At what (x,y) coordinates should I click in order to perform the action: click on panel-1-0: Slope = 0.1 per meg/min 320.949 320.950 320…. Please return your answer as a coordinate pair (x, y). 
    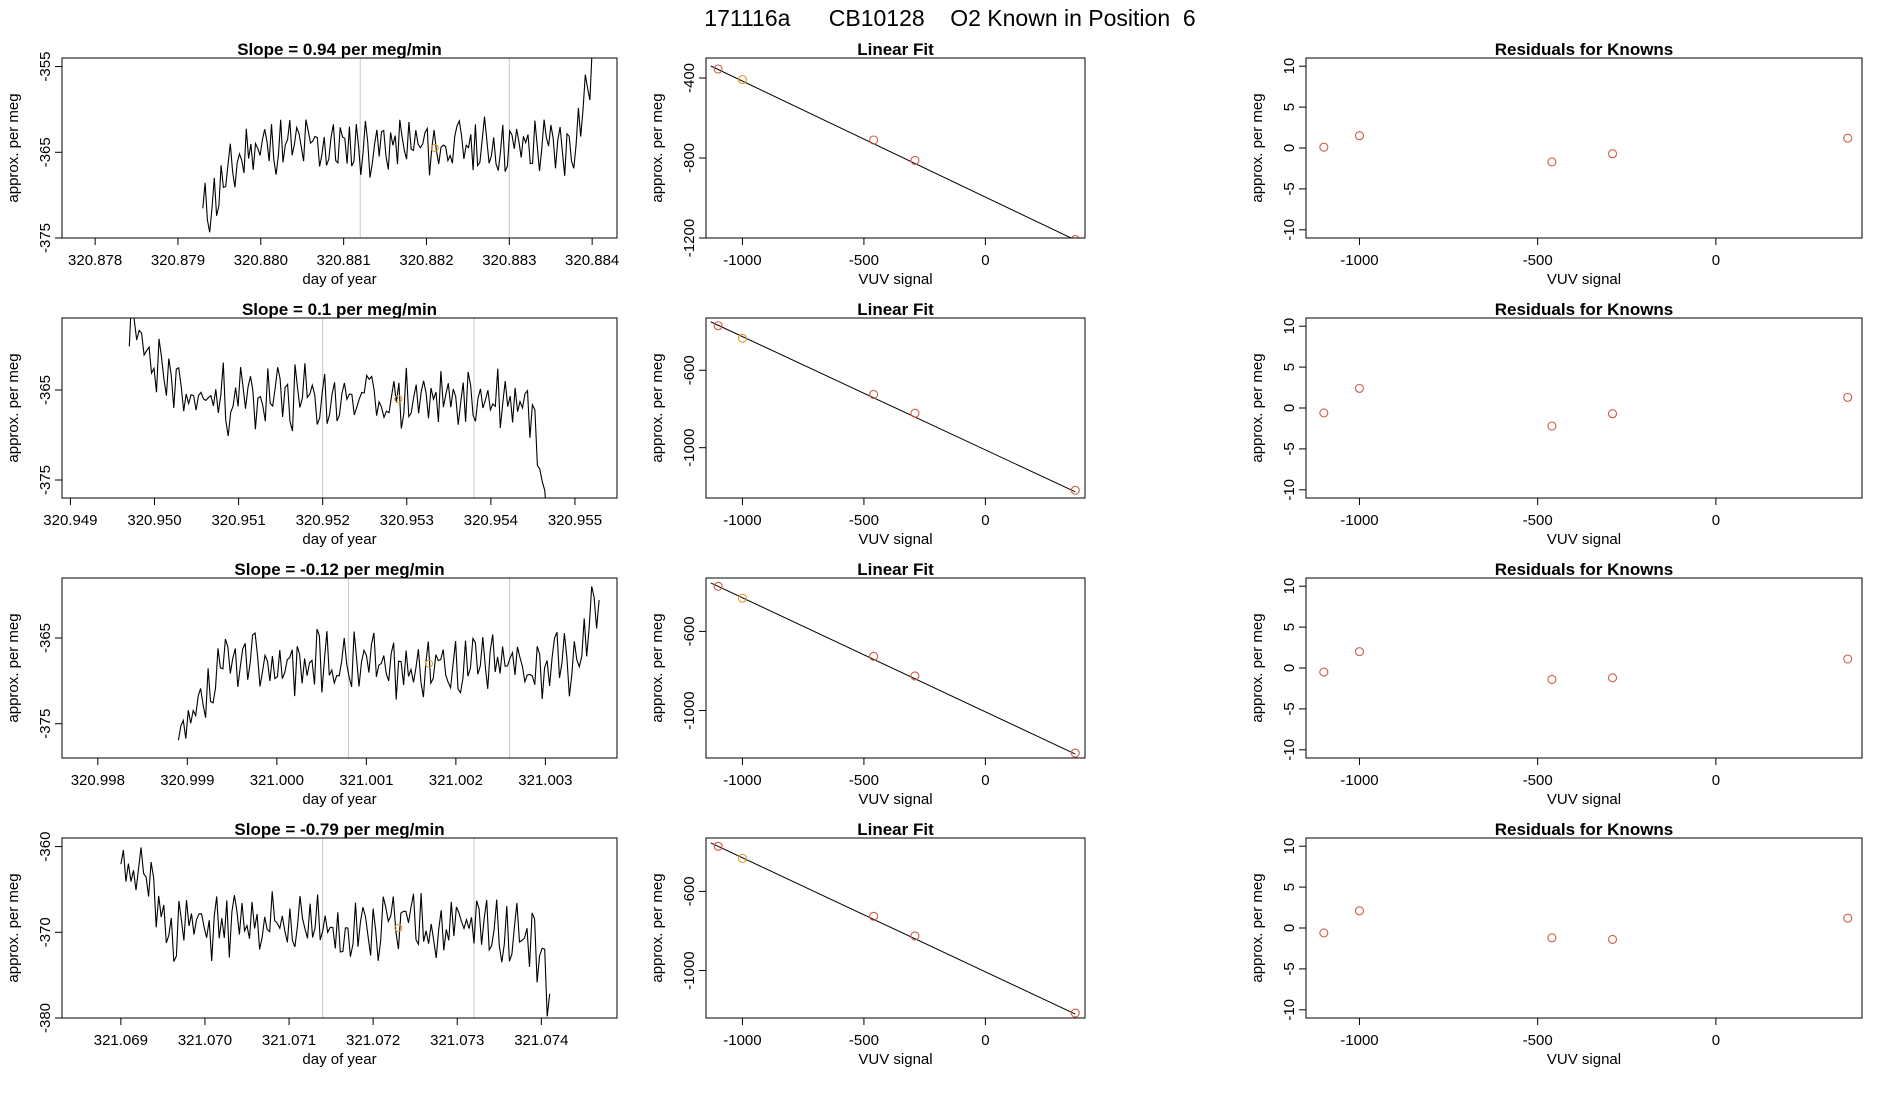
    Looking at the image, I should click on (311, 424).